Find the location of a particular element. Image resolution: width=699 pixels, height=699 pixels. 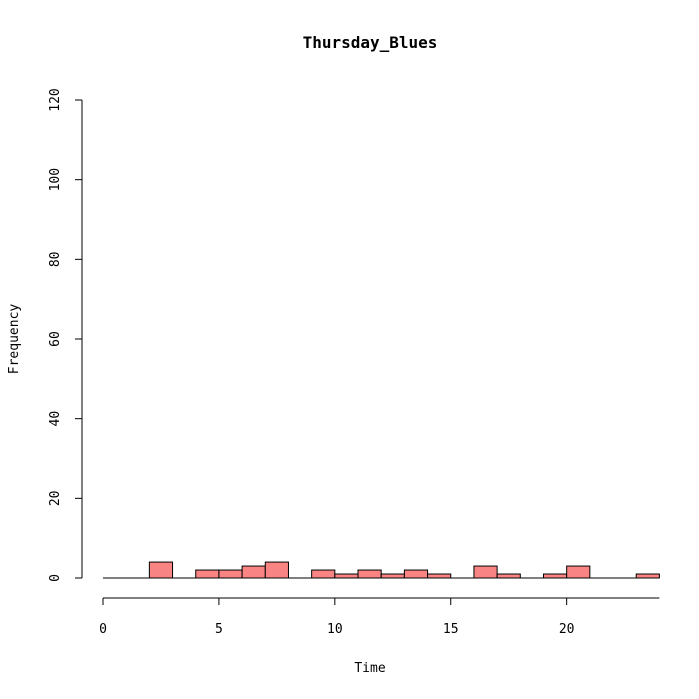

x-tick-label: 20 is located at coordinates (567, 629).